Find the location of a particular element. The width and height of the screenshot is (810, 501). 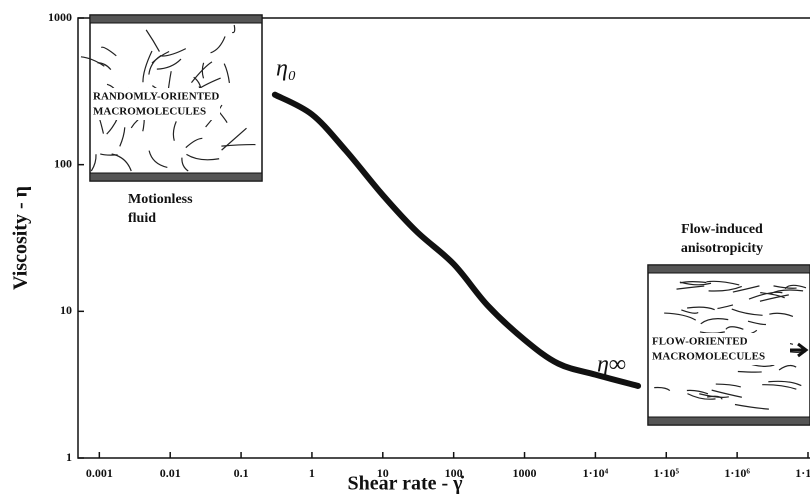

x-tick-label: 1·10⁷ is located at coordinates (802, 473).